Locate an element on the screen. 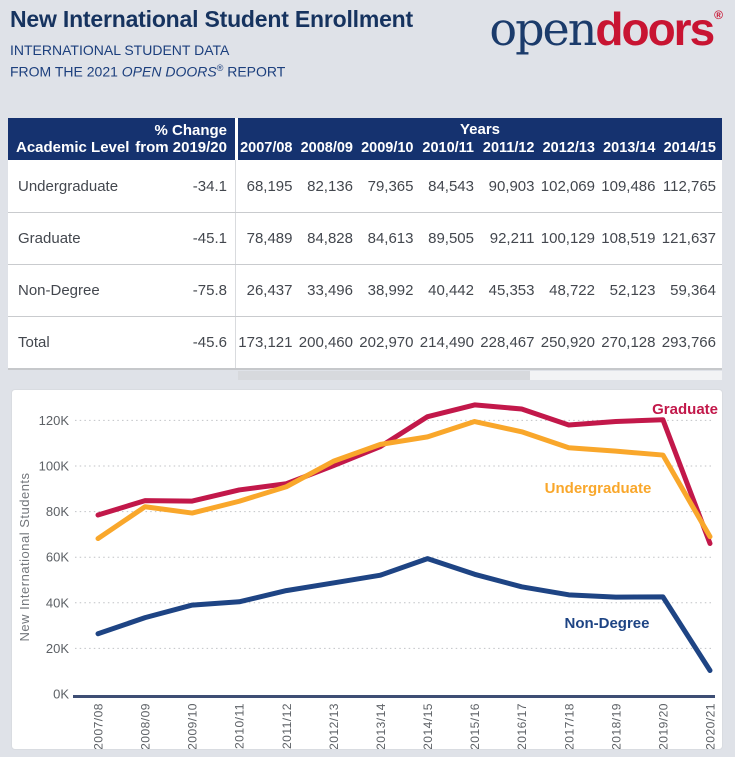 This screenshot has height=757, width=735. x-axis-tick-label: 2008/09 is located at coordinates (146, 726).